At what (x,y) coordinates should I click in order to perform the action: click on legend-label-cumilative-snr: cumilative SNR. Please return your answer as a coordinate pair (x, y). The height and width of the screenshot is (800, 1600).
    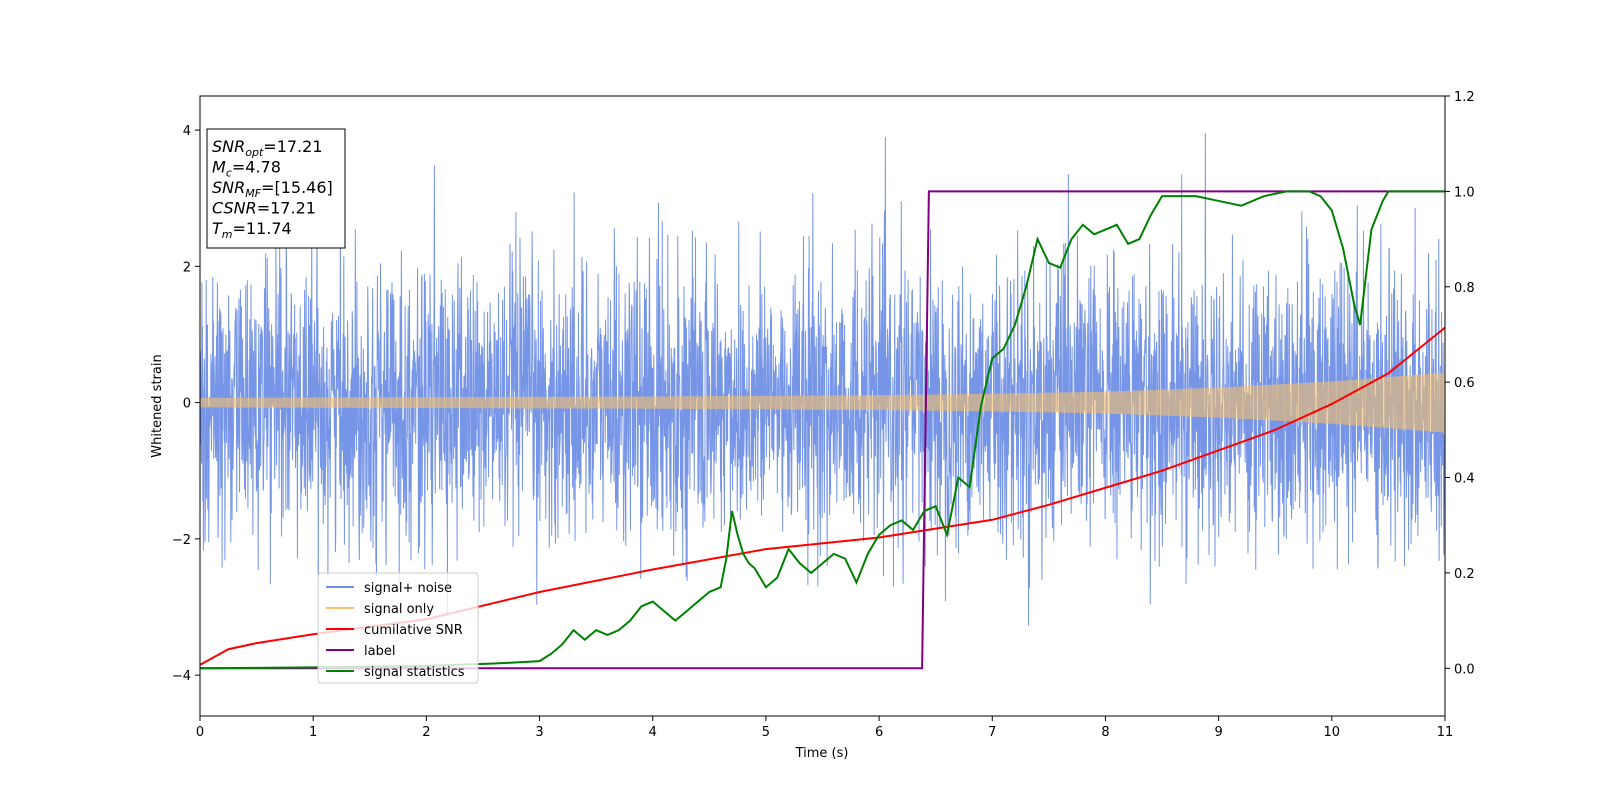
    Looking at the image, I should click on (413, 630).